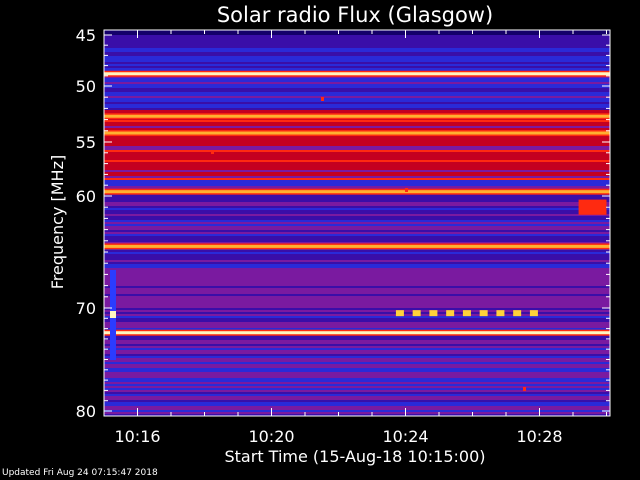 The height and width of the screenshot is (480, 640). What do you see at coordinates (86, 35) in the screenshot?
I see `y-tick-label: 45` at bounding box center [86, 35].